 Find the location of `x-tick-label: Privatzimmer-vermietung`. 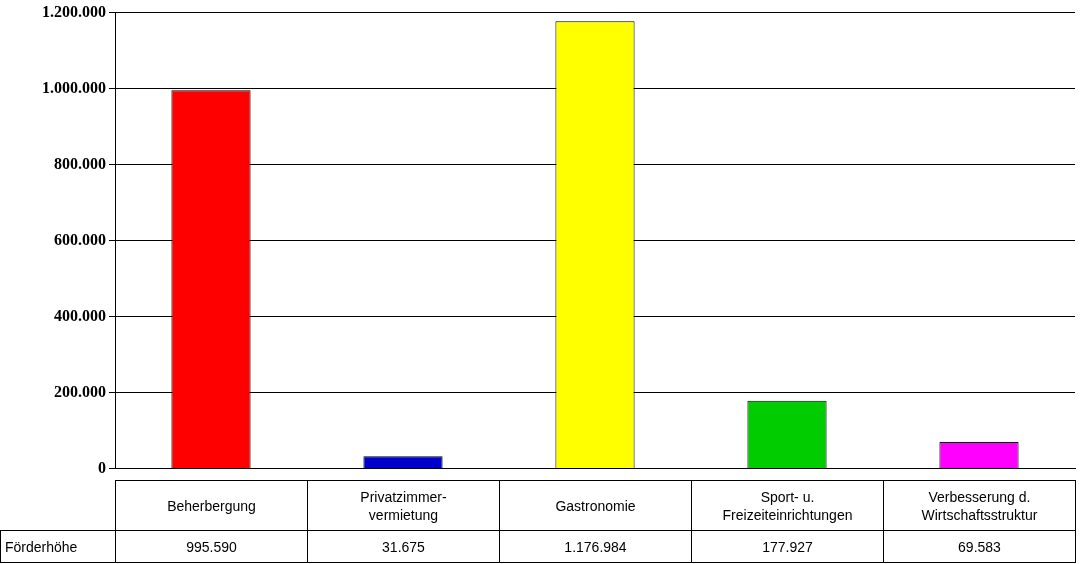

x-tick-label: Privatzimmer-vermietung is located at coordinates (403, 505).